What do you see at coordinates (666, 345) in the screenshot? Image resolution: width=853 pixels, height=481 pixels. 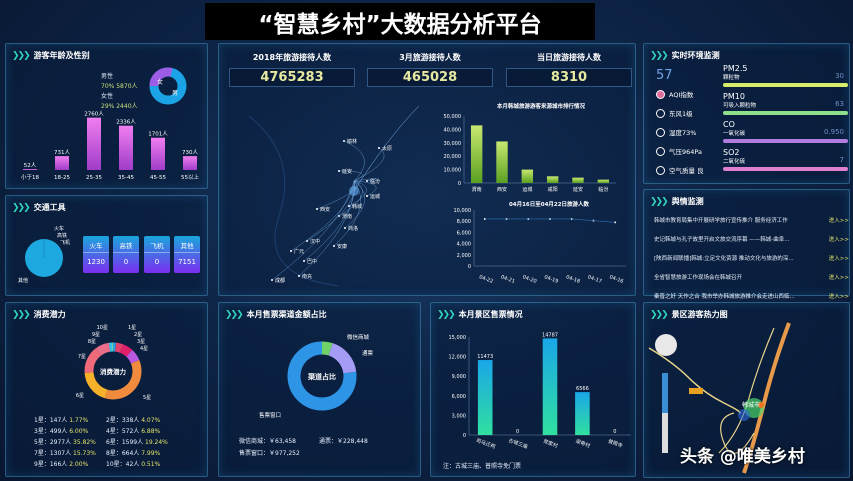 I see `compass-control` at bounding box center [666, 345].